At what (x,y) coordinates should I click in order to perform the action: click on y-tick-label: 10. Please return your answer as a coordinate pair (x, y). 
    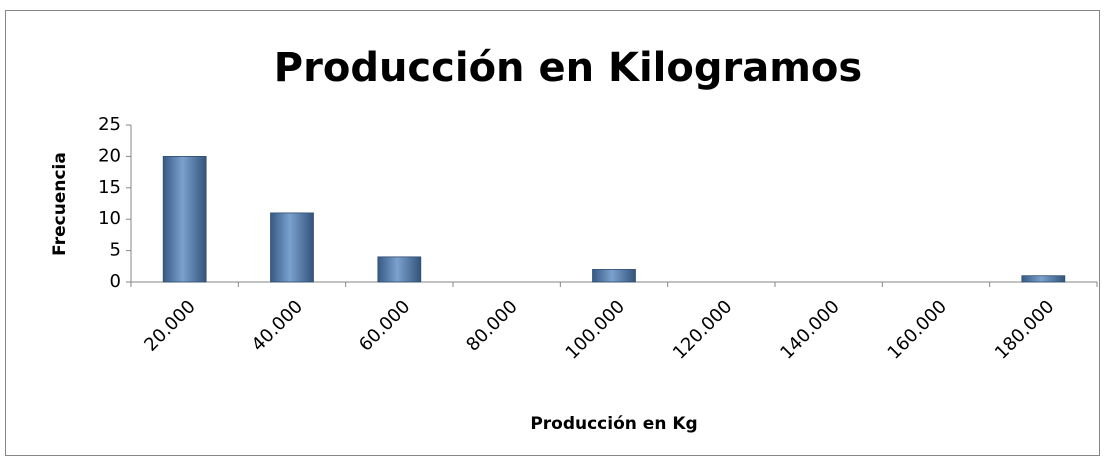
    Looking at the image, I should click on (109, 218).